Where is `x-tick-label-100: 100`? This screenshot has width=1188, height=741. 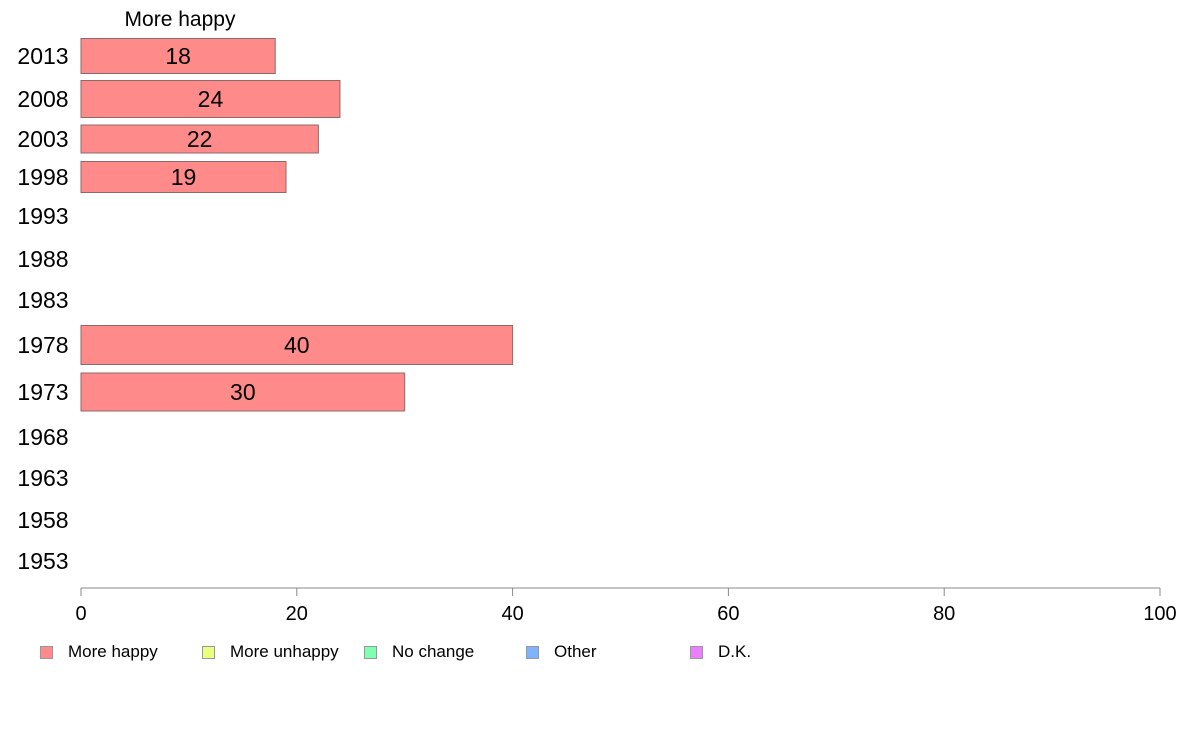 x-tick-label-100: 100 is located at coordinates (1159, 614).